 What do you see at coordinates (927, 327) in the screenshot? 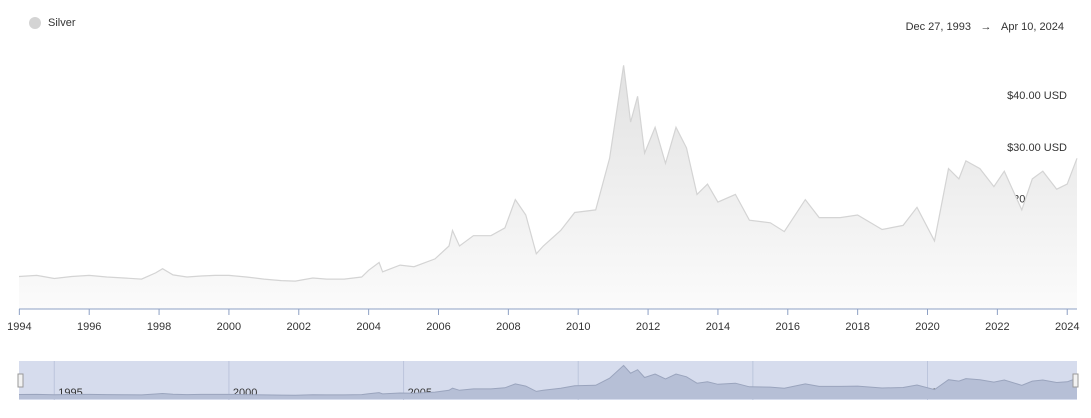
I see `x-tick-label: 2020` at bounding box center [927, 327].